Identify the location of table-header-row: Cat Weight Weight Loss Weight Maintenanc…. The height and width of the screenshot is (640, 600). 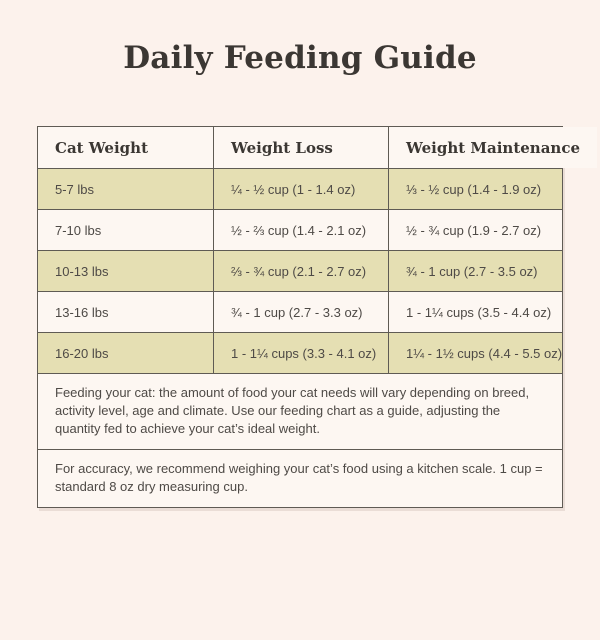
(318, 148).